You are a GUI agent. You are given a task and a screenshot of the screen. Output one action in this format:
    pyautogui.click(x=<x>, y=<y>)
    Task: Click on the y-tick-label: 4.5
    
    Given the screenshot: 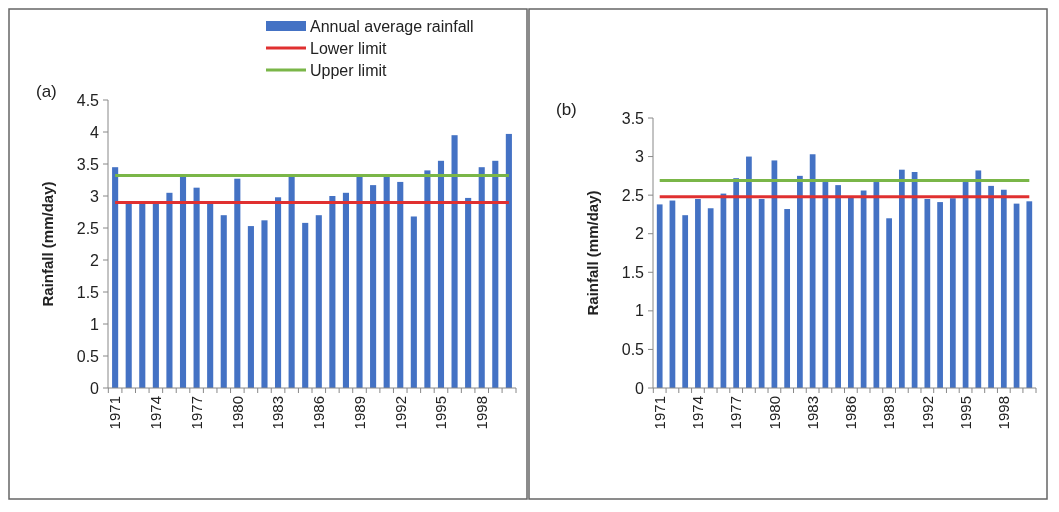 What is the action you would take?
    pyautogui.click(x=88, y=100)
    